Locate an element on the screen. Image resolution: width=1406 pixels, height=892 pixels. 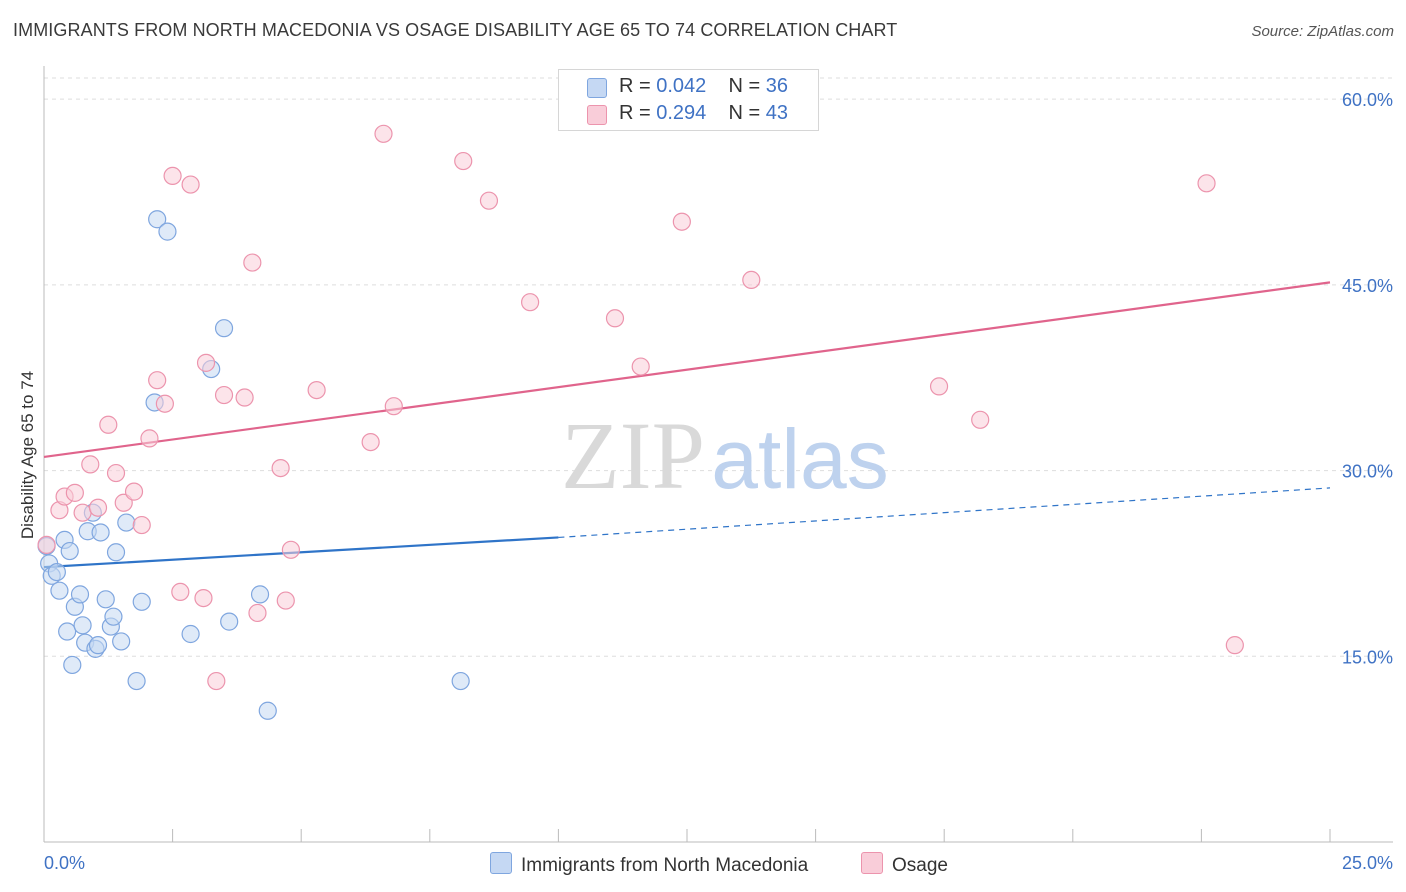
y-tick-label: 30.0% is located at coordinates (1367, 472).